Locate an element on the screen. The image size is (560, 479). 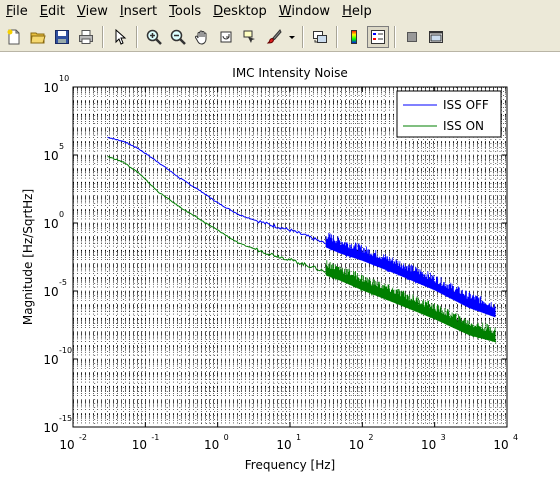
y-tick-label-exp: 0 is located at coordinates (61, 214).